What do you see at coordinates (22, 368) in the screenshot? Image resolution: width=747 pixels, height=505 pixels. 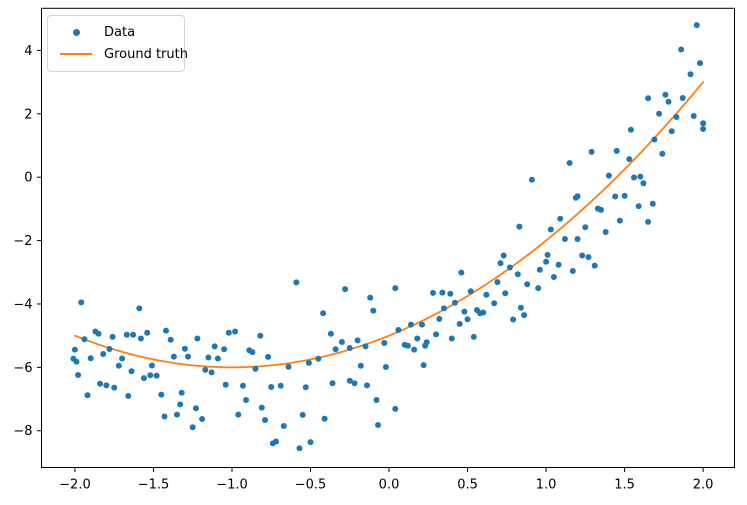 I see `y-tick-label: −6` at bounding box center [22, 368].